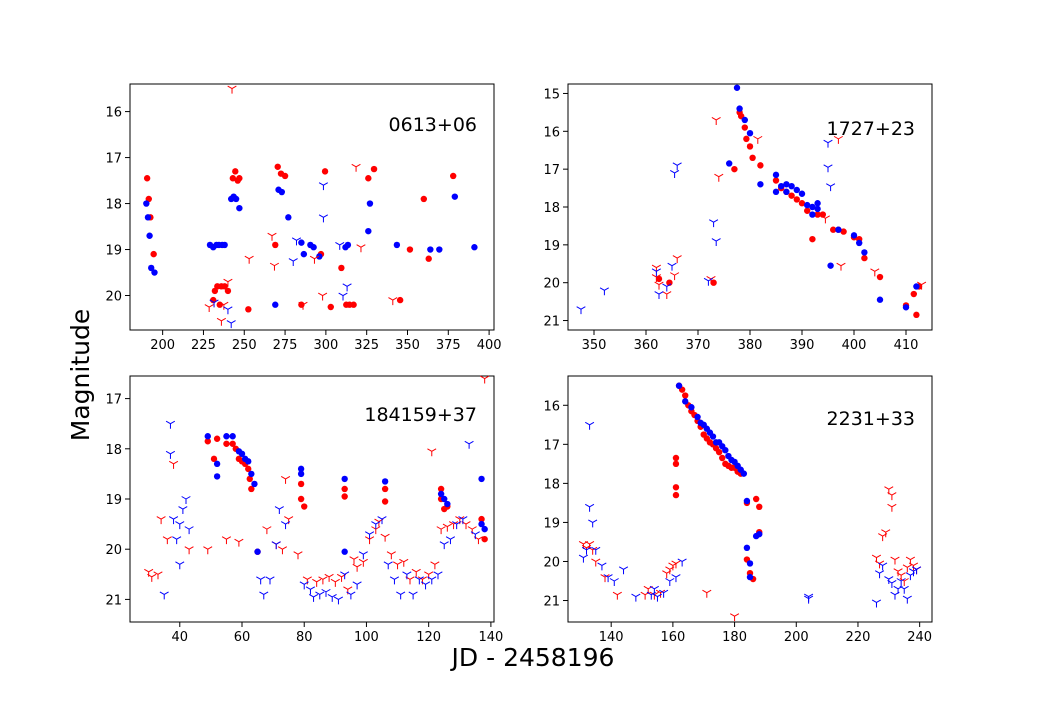 The height and width of the screenshot is (708, 1038). Describe the element at coordinates (244, 345) in the screenshot. I see `x-tick-label: 250` at that location.